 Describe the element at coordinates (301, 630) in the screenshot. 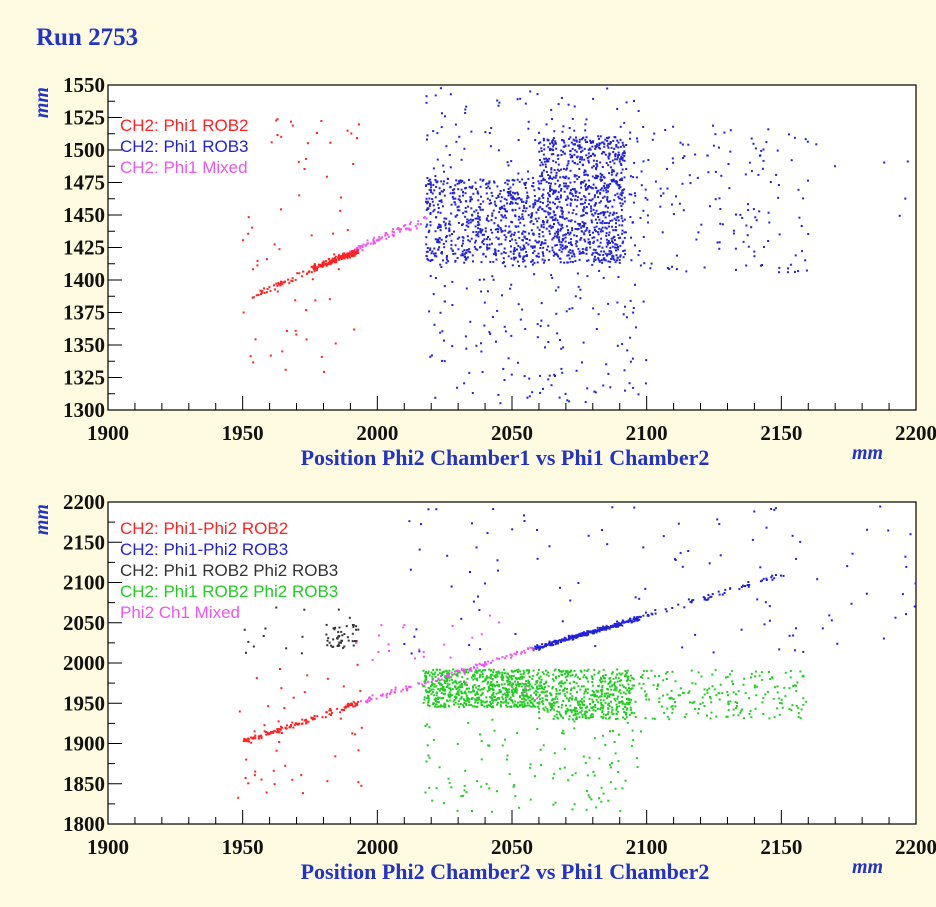

I see `series-3-points` at that location.